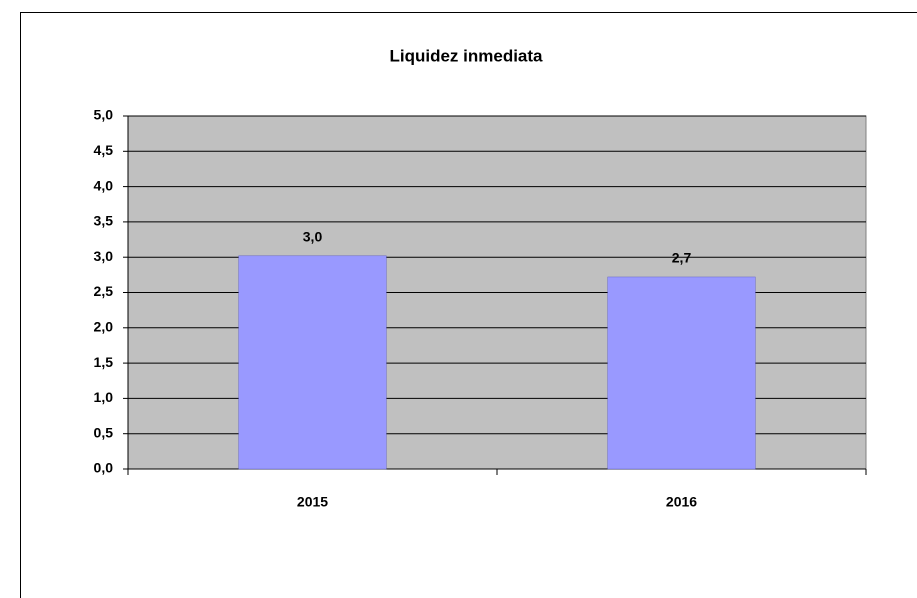  I want to click on y-tick-label: 0,0, so click(104, 468).